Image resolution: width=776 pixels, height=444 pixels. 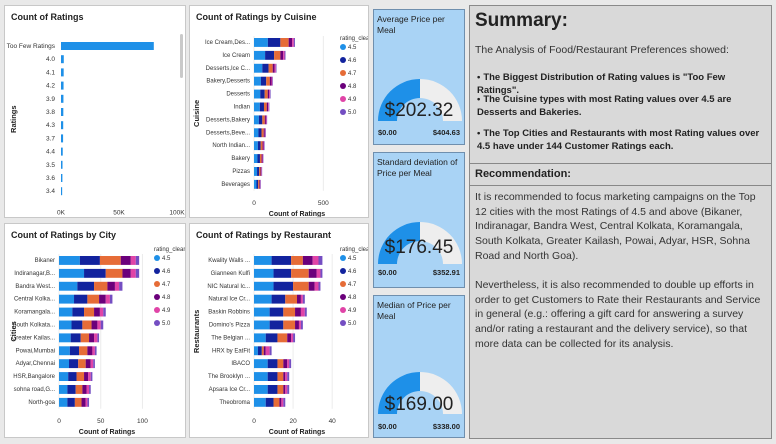 I want to click on legend-label: 4.9, so click(x=352, y=311).